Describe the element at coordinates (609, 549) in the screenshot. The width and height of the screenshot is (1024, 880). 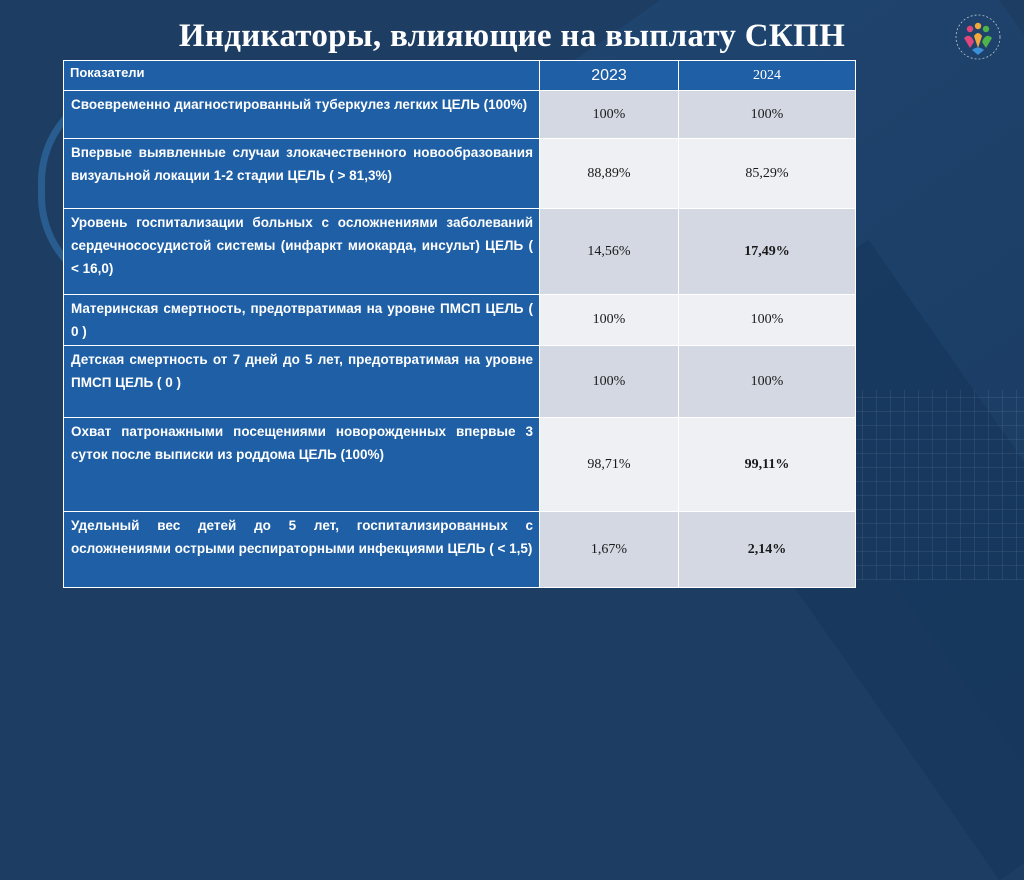
I see `value-2023: 1,67%` at that location.